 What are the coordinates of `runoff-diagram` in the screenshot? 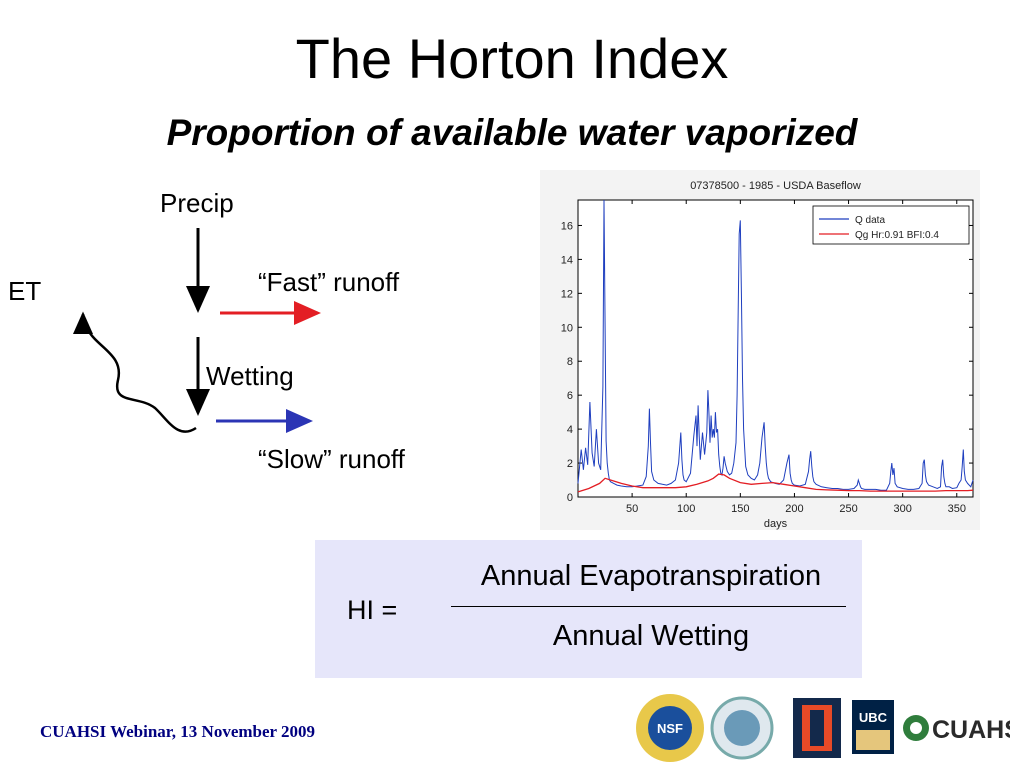 It's located at (197, 330).